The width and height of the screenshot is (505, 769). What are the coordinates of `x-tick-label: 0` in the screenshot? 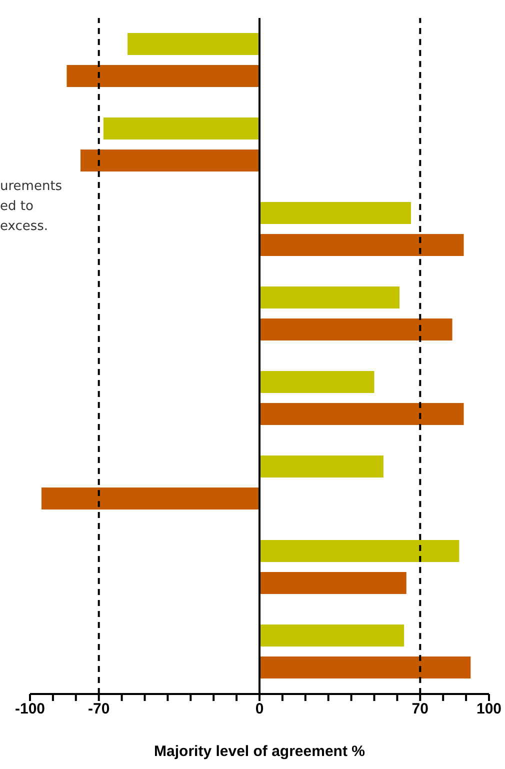 It's located at (259, 709).